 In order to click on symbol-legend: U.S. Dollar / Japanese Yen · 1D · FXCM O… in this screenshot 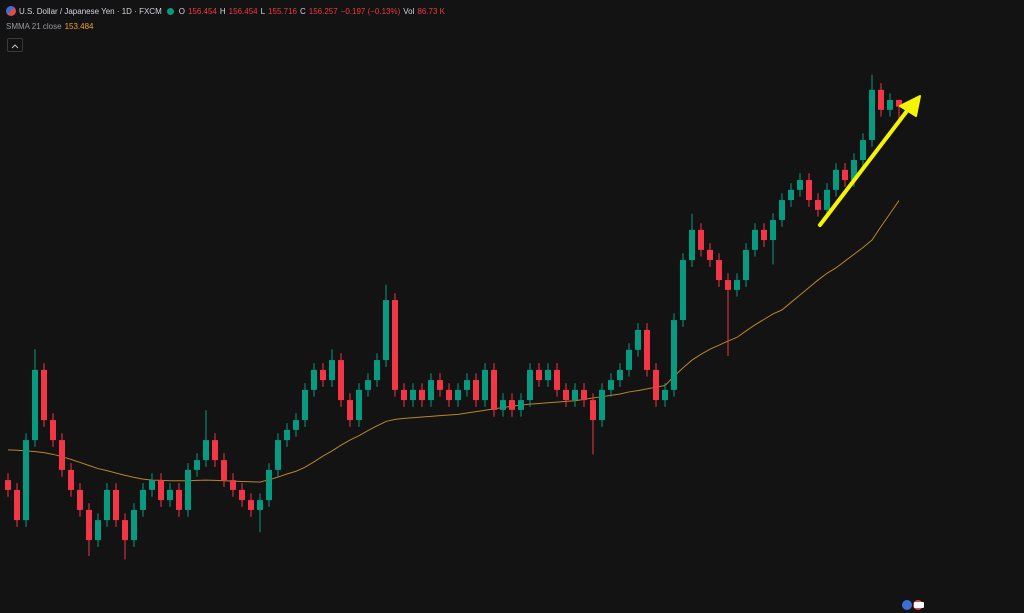, I will do `click(225, 11)`.